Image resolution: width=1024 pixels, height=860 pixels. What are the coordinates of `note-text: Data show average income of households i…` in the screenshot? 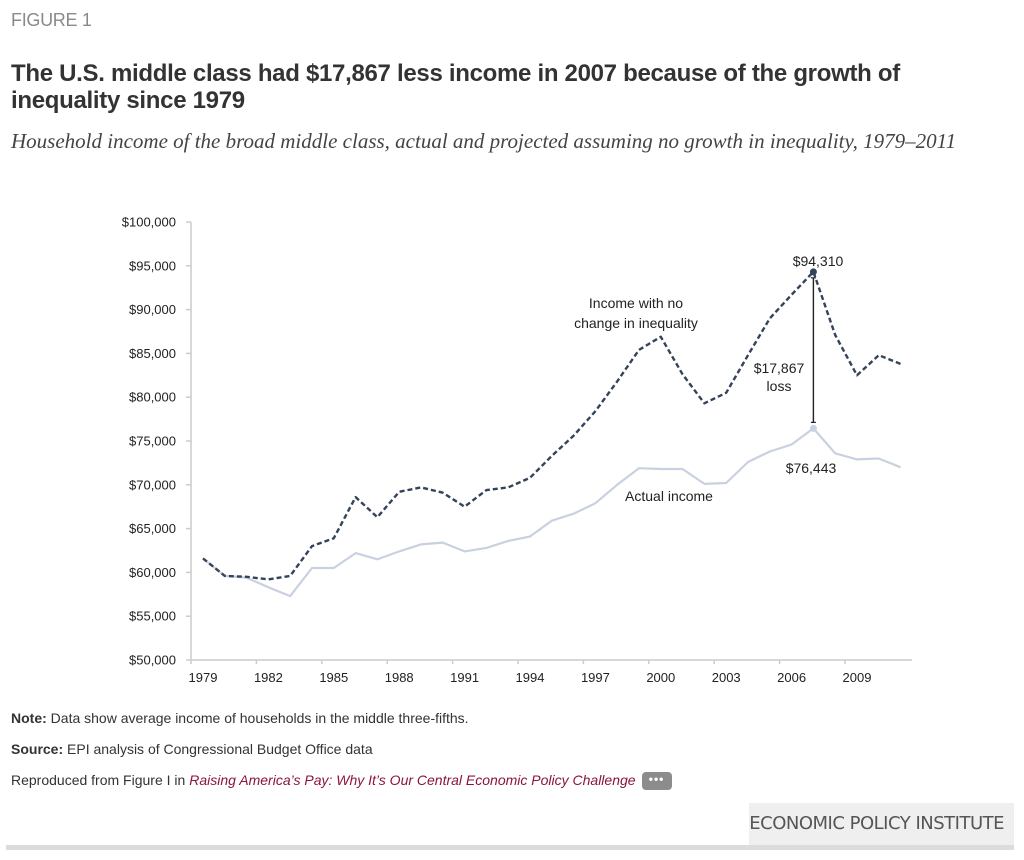 It's located at (257, 718).